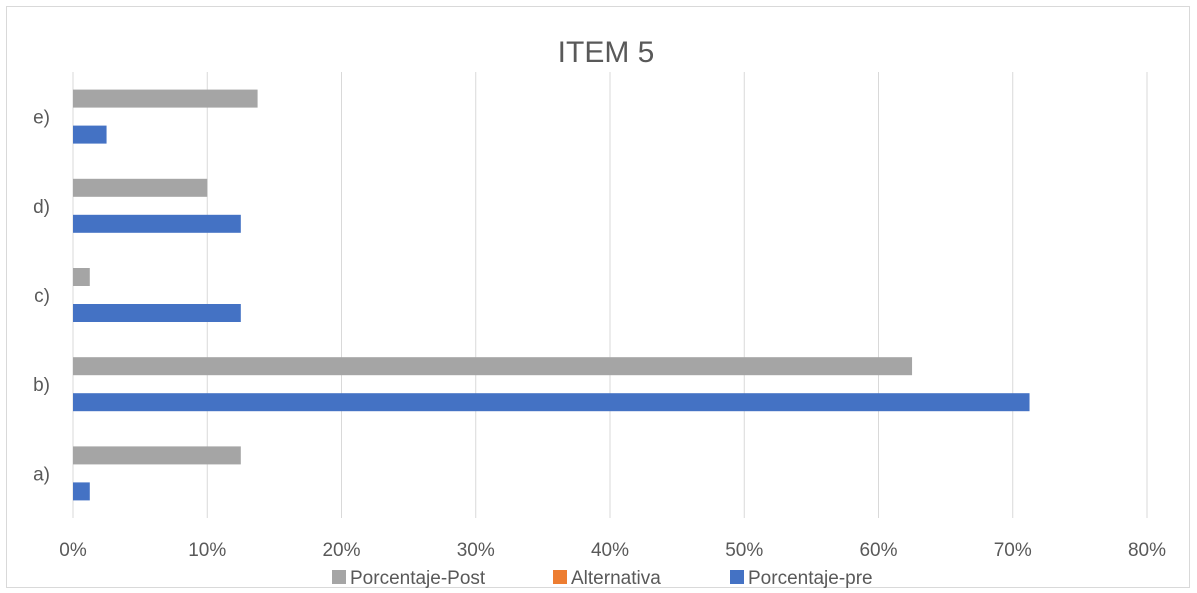 The width and height of the screenshot is (1197, 593). What do you see at coordinates (341, 550) in the screenshot?
I see `x-tick-label: 20%` at bounding box center [341, 550].